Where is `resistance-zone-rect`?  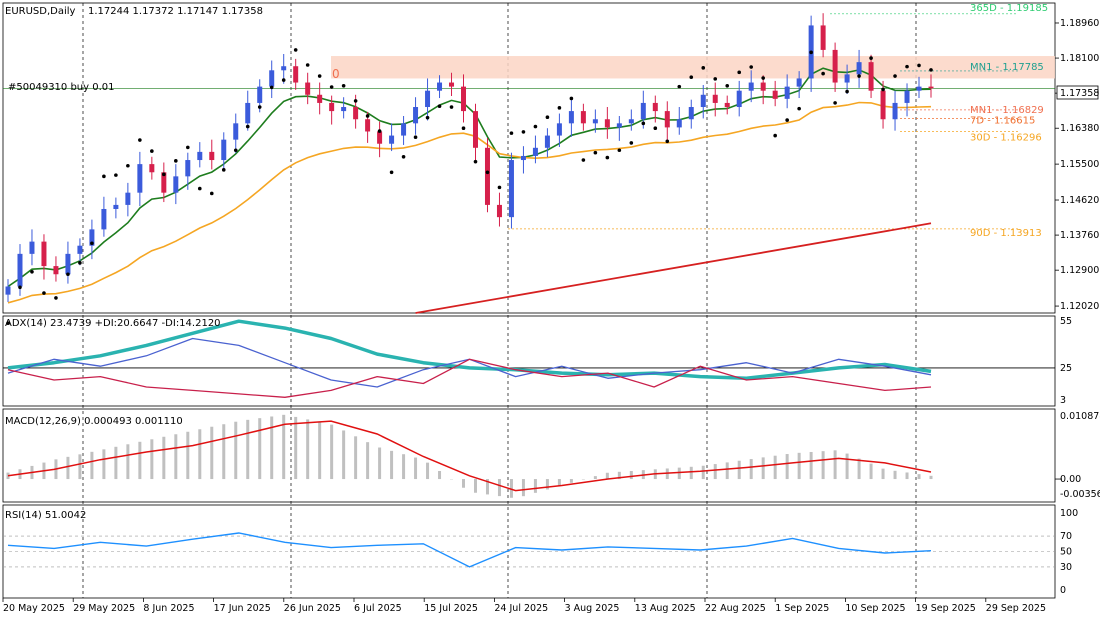
resistance-zone-rect is located at coordinates (693, 67).